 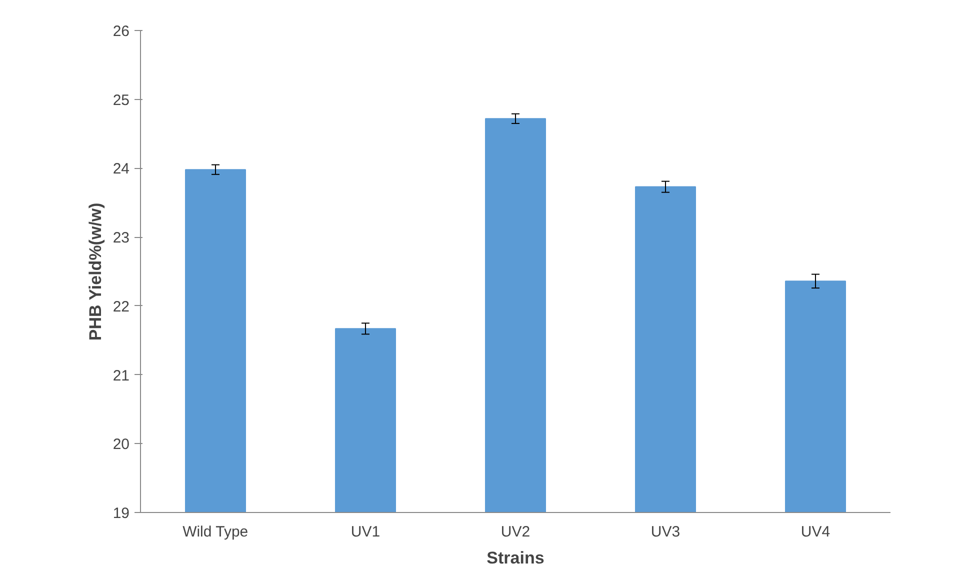 I want to click on x-tick-label: UV4, so click(x=815, y=532).